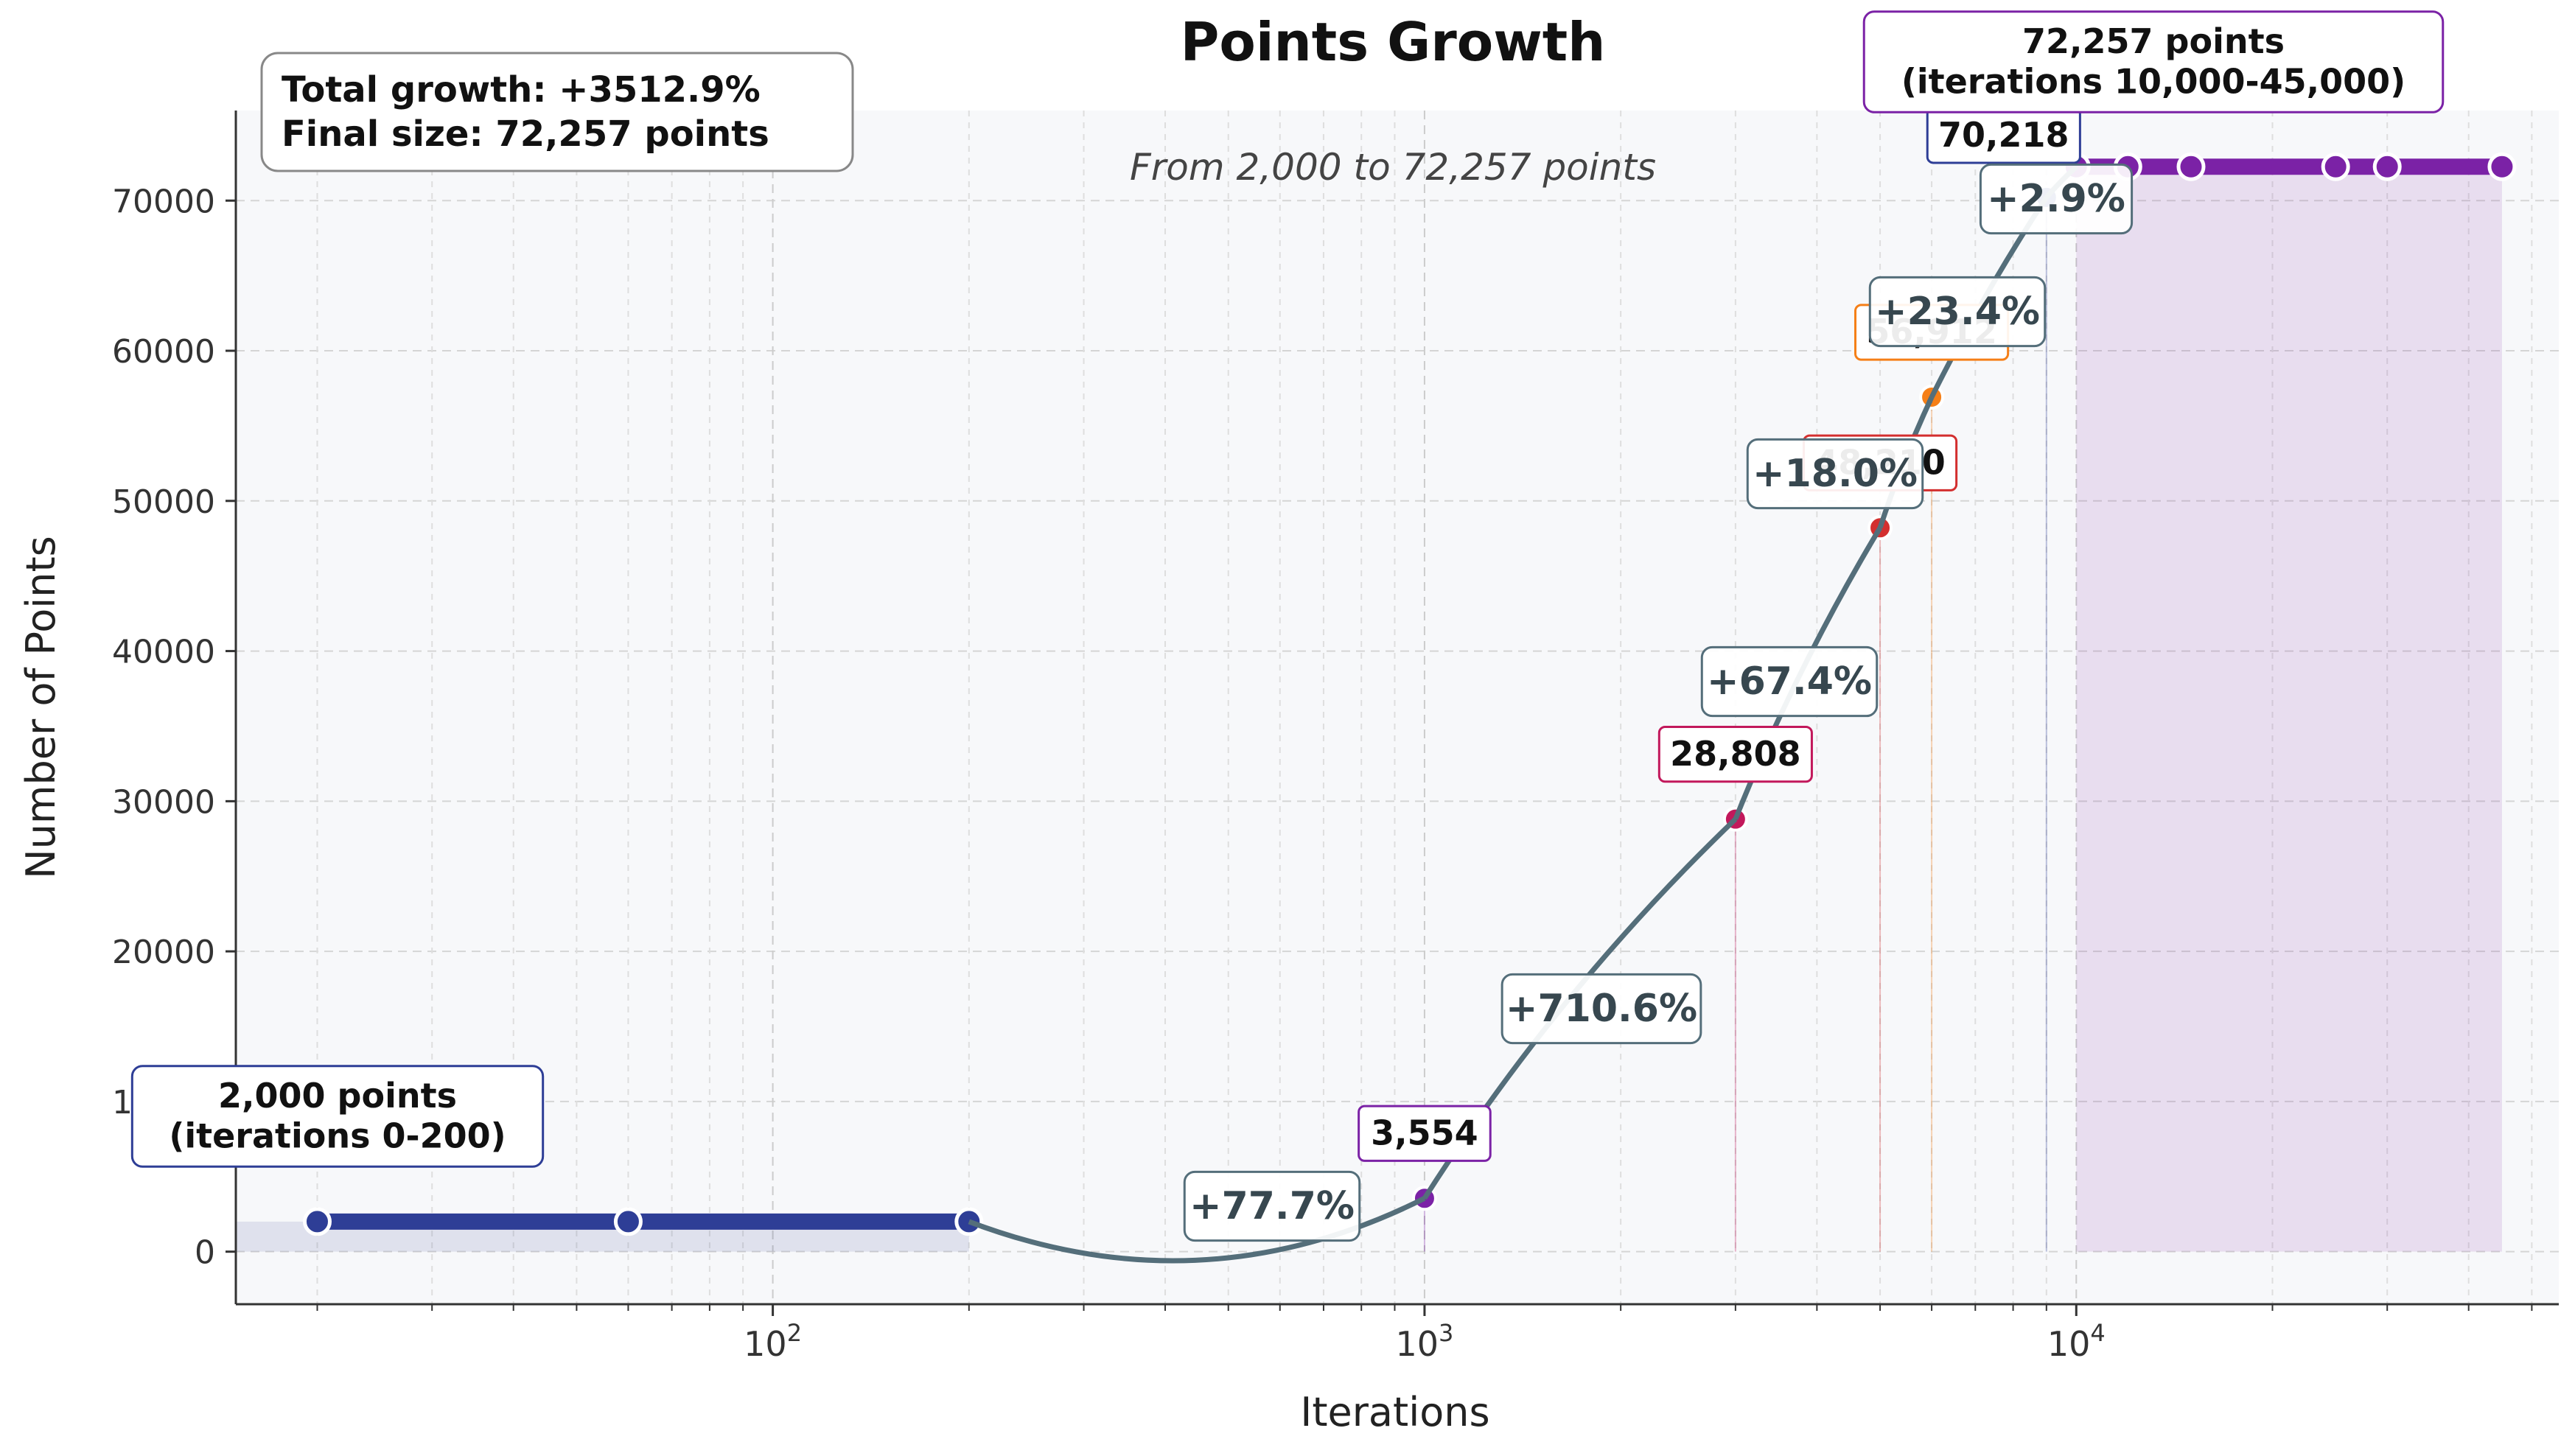 This screenshot has height=1456, width=2575. I want to click on y-tick-label: 0, so click(205, 1253).